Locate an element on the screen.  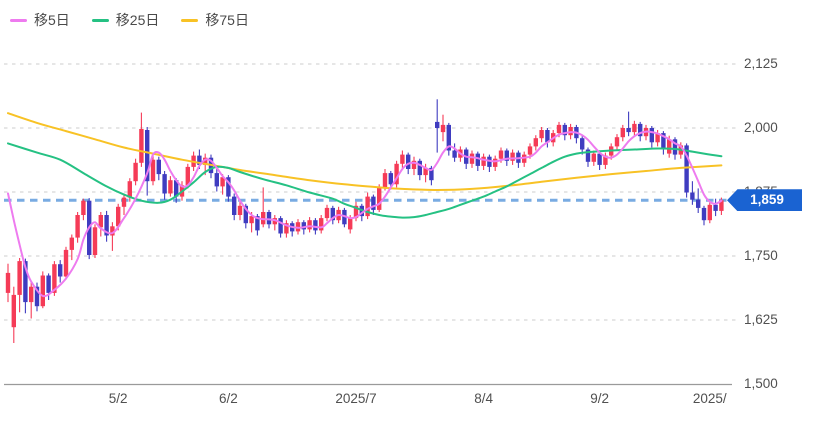
ma75-line-swatch-icon is located at coordinates (190, 20).